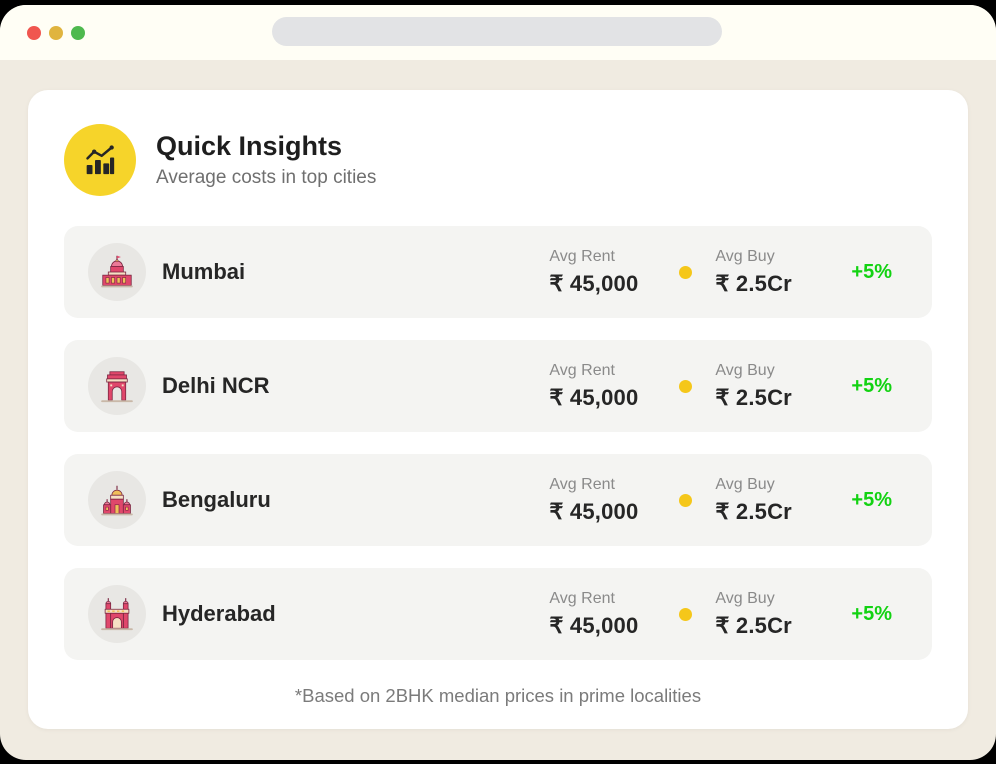  I want to click on close-button, so click(34, 32).